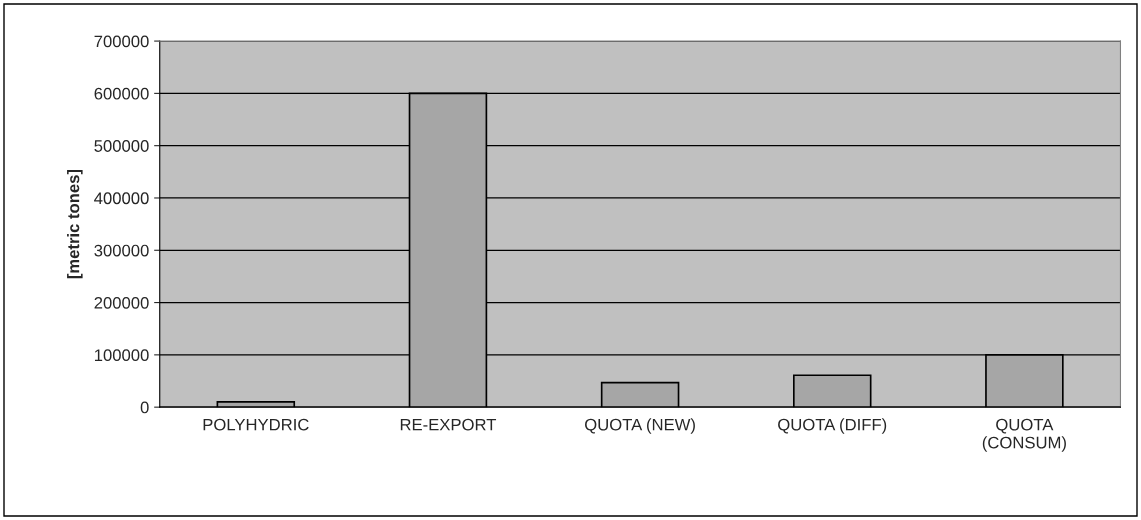  What do you see at coordinates (1024, 435) in the screenshot?
I see `x-tick-label: QUOTA (CONSUM)` at bounding box center [1024, 435].